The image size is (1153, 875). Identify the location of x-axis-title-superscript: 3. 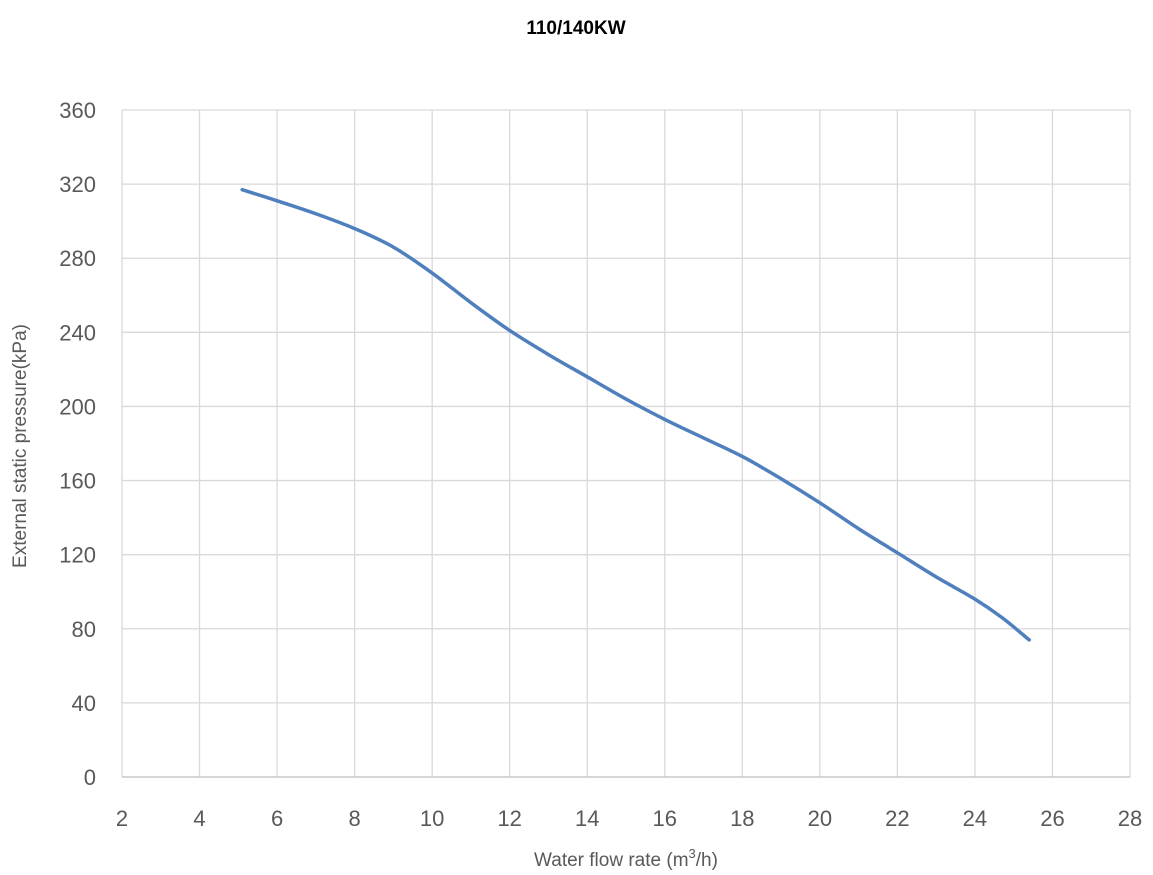
(692, 853).